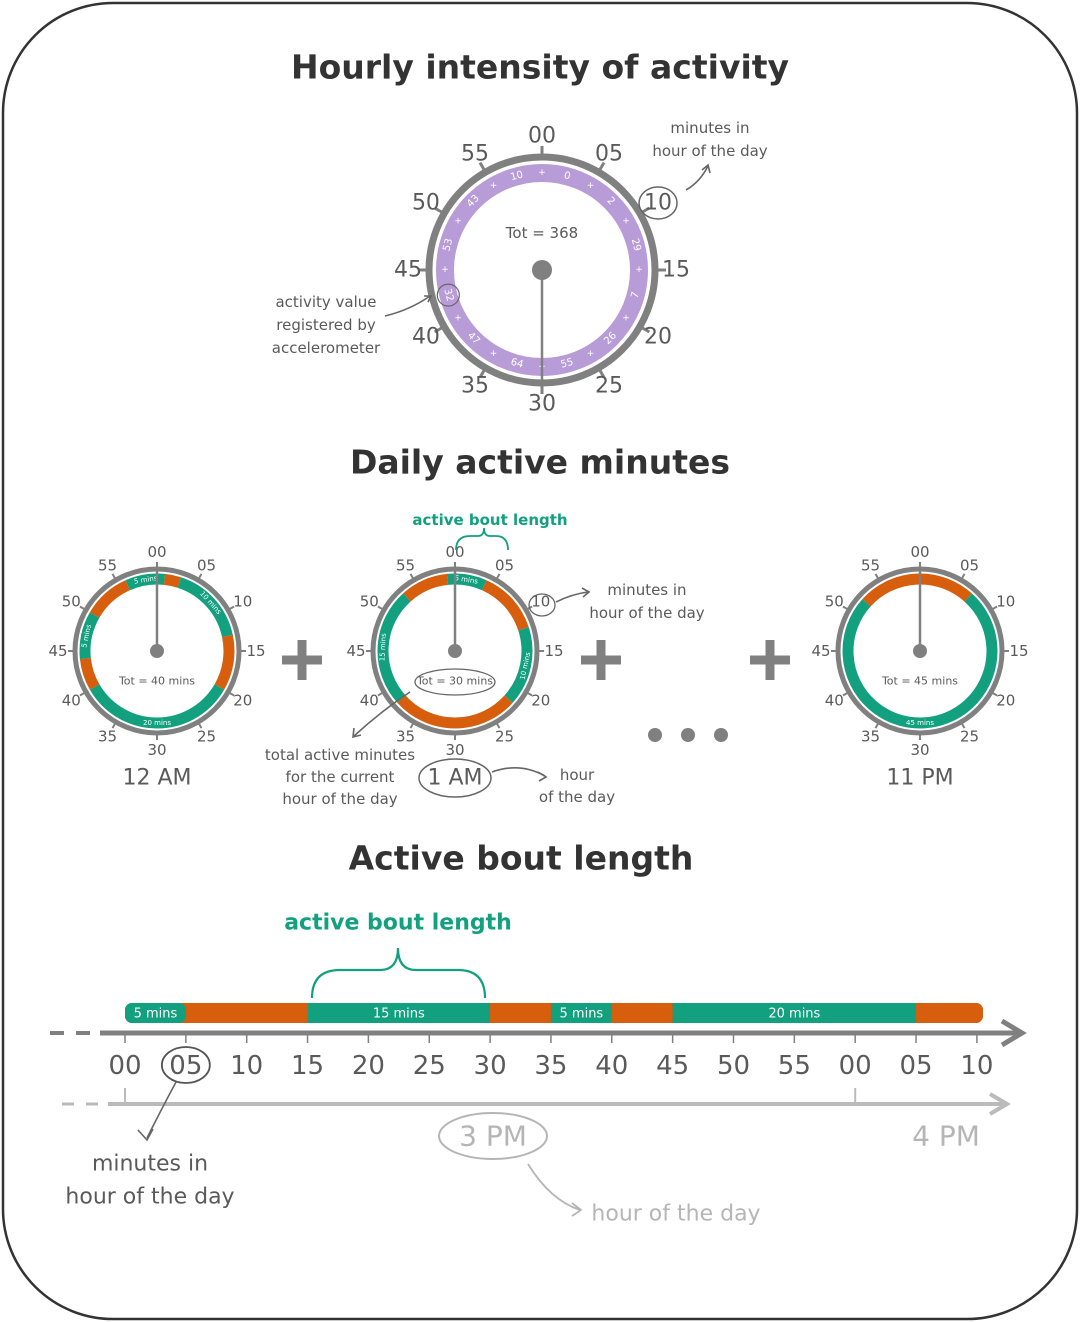 The image size is (1080, 1322). Describe the element at coordinates (521, 858) in the screenshot. I see `section-title: Active bout length` at that location.